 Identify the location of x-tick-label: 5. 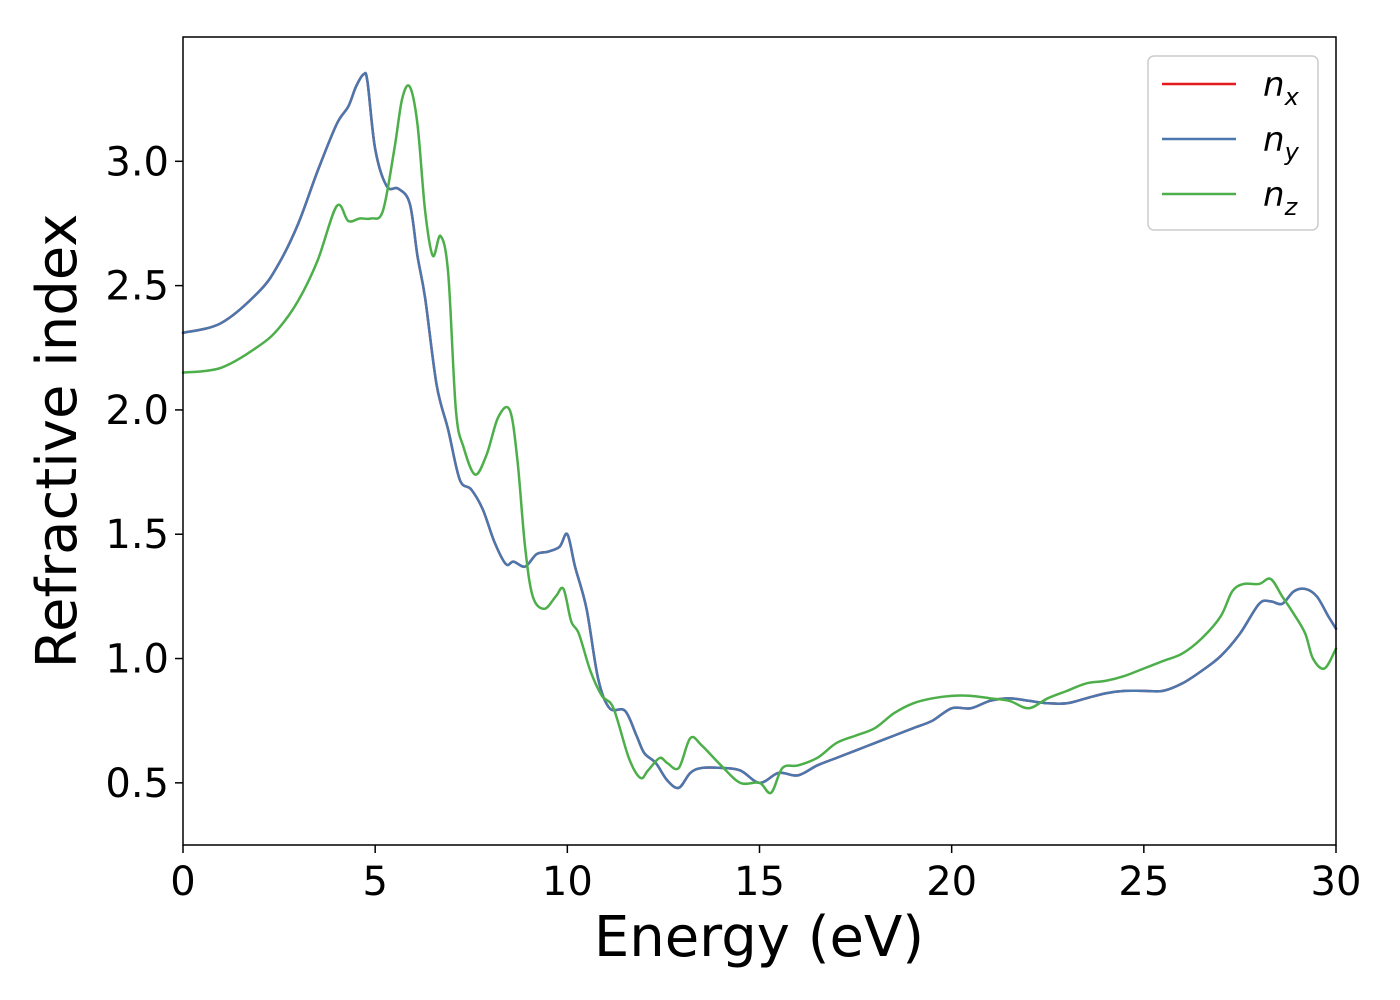
(374, 882).